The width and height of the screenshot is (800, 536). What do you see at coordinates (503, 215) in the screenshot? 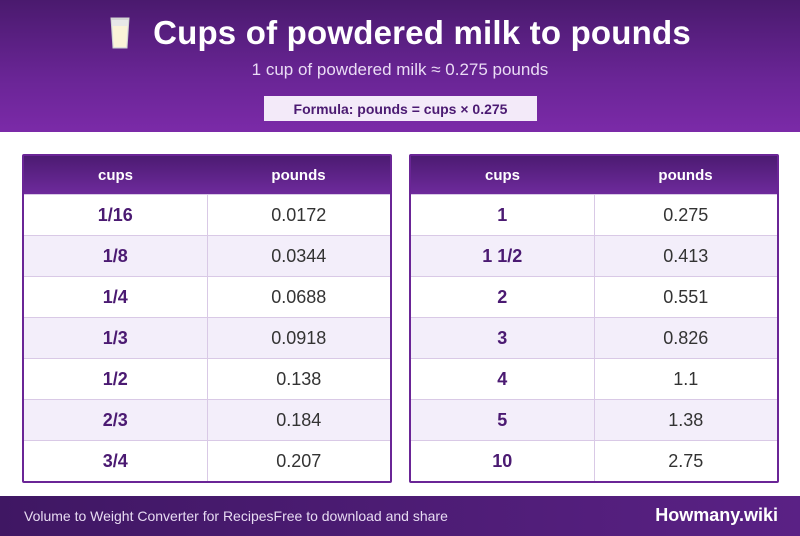
I see `cups-cell: 1` at bounding box center [503, 215].